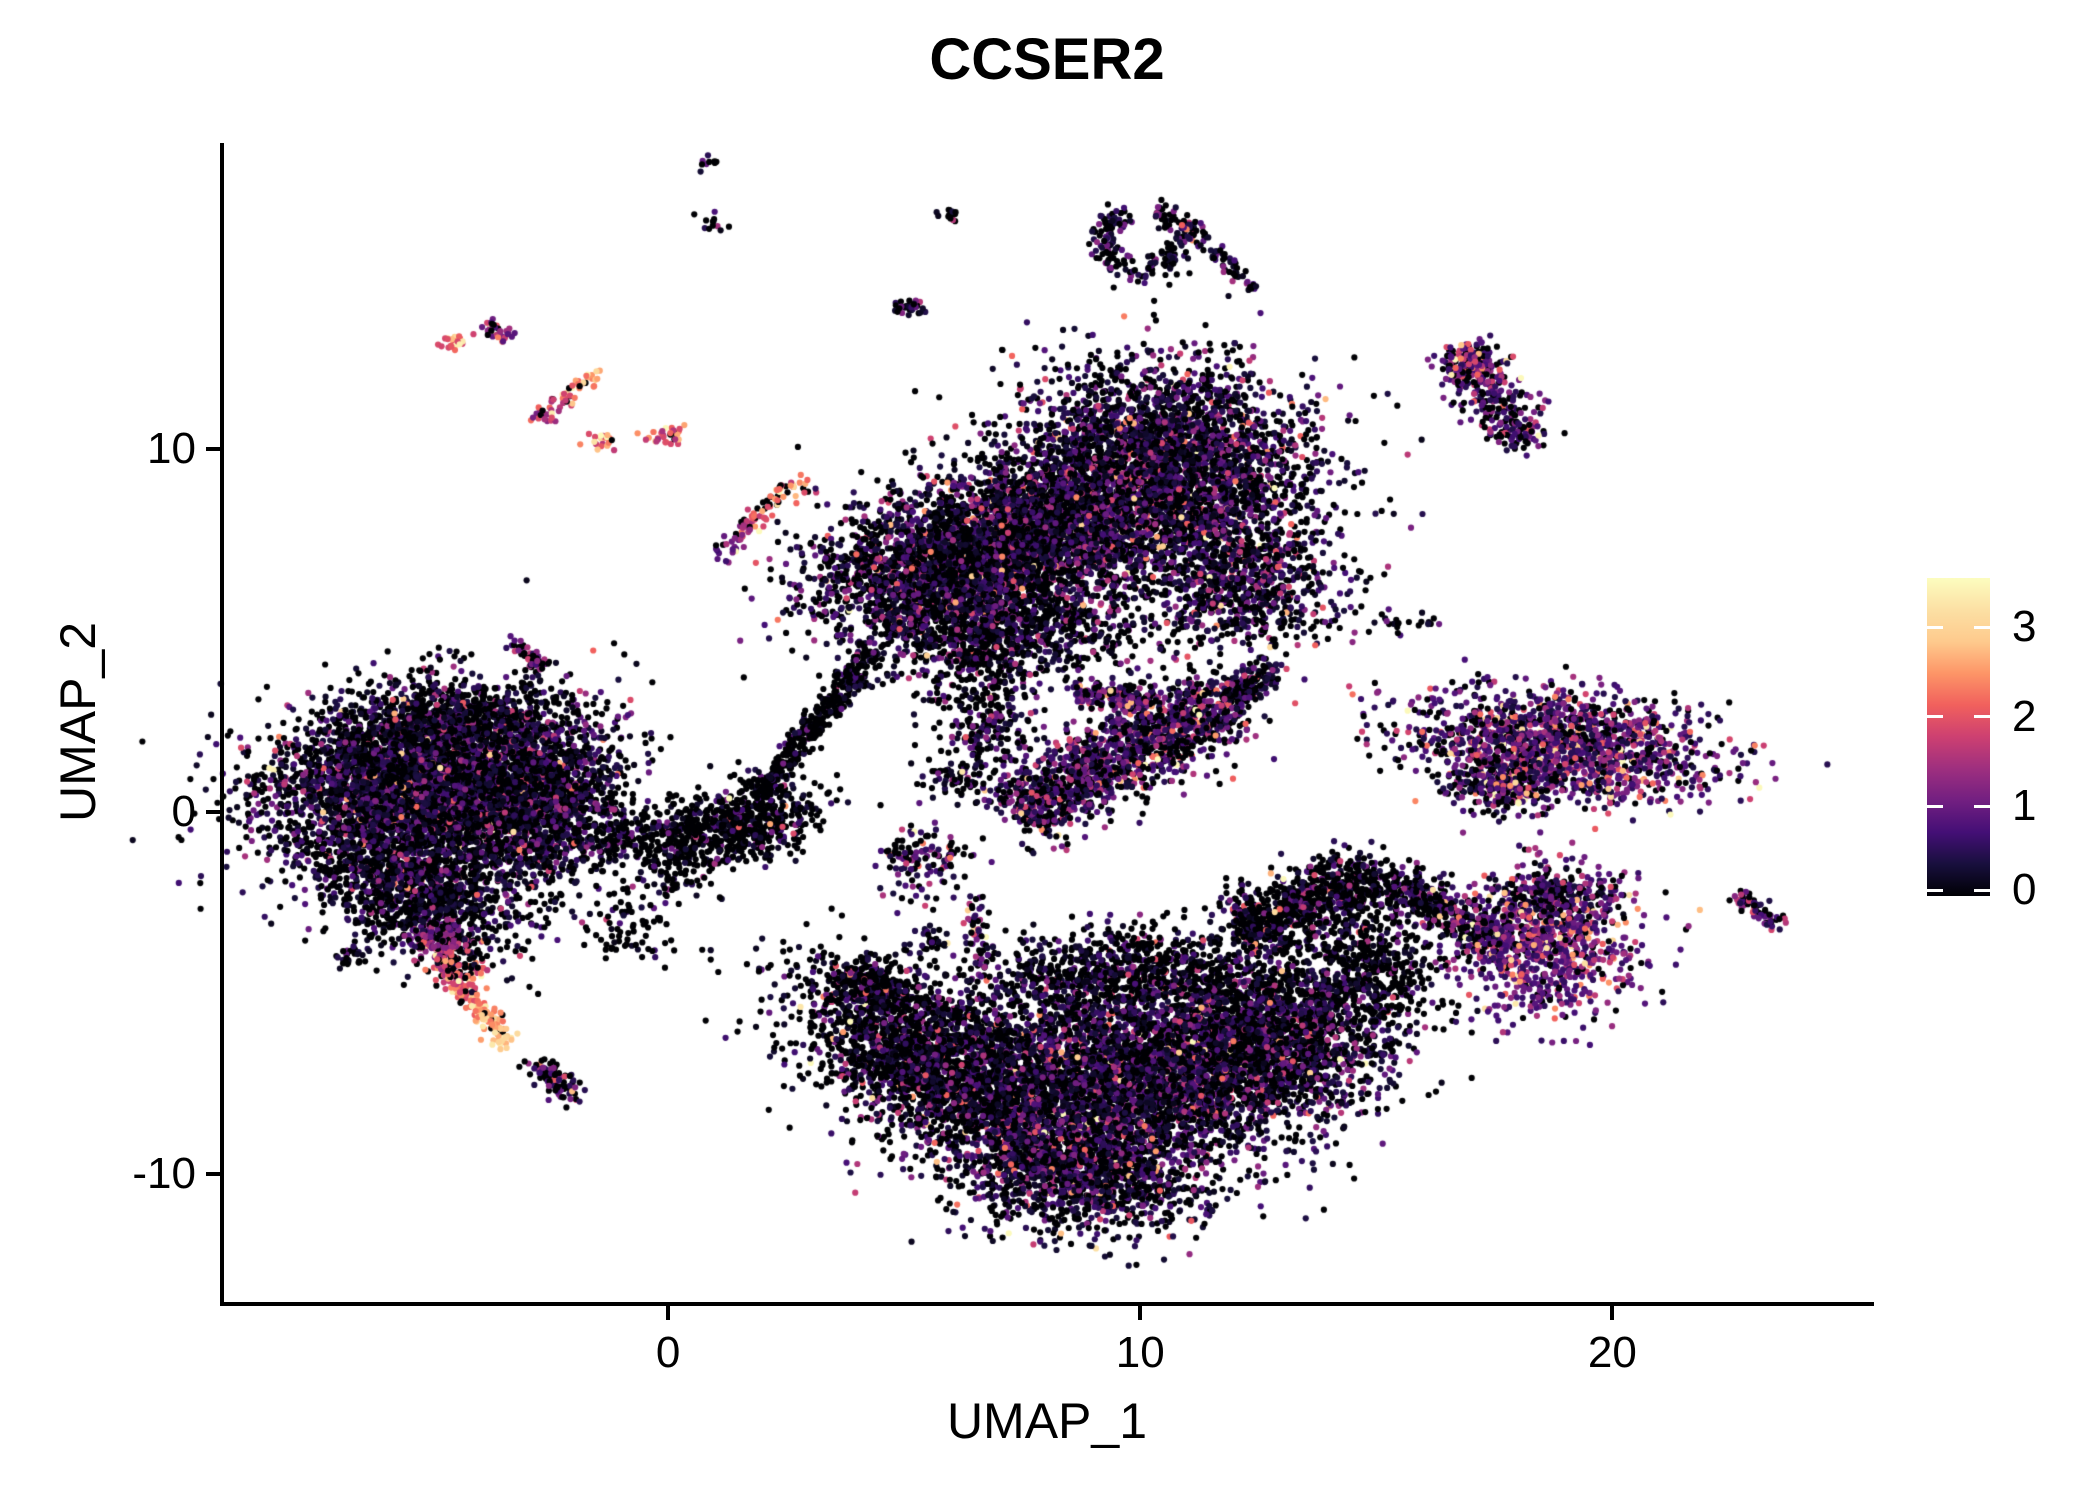 This screenshot has height=1500, width=2100. Describe the element at coordinates (2024, 627) in the screenshot. I see `legend-tick-label: 3` at that location.